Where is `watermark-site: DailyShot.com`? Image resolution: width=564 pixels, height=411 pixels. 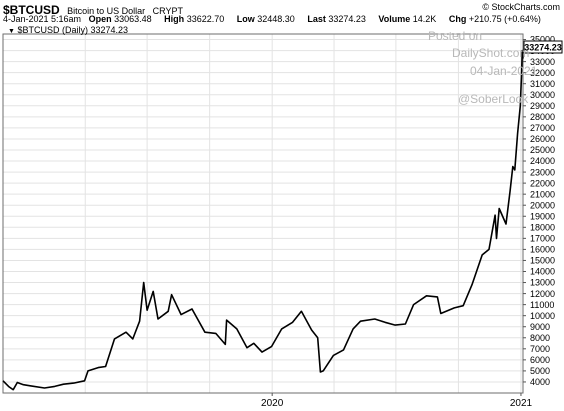 watermark-site: DailyShot.com is located at coordinates (491, 53).